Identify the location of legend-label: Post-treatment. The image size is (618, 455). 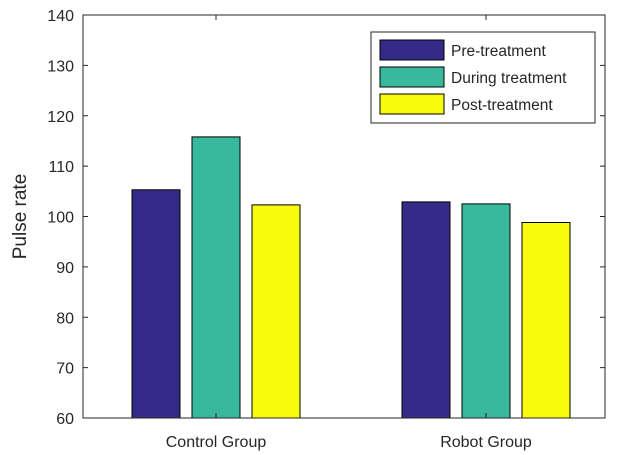
(502, 105).